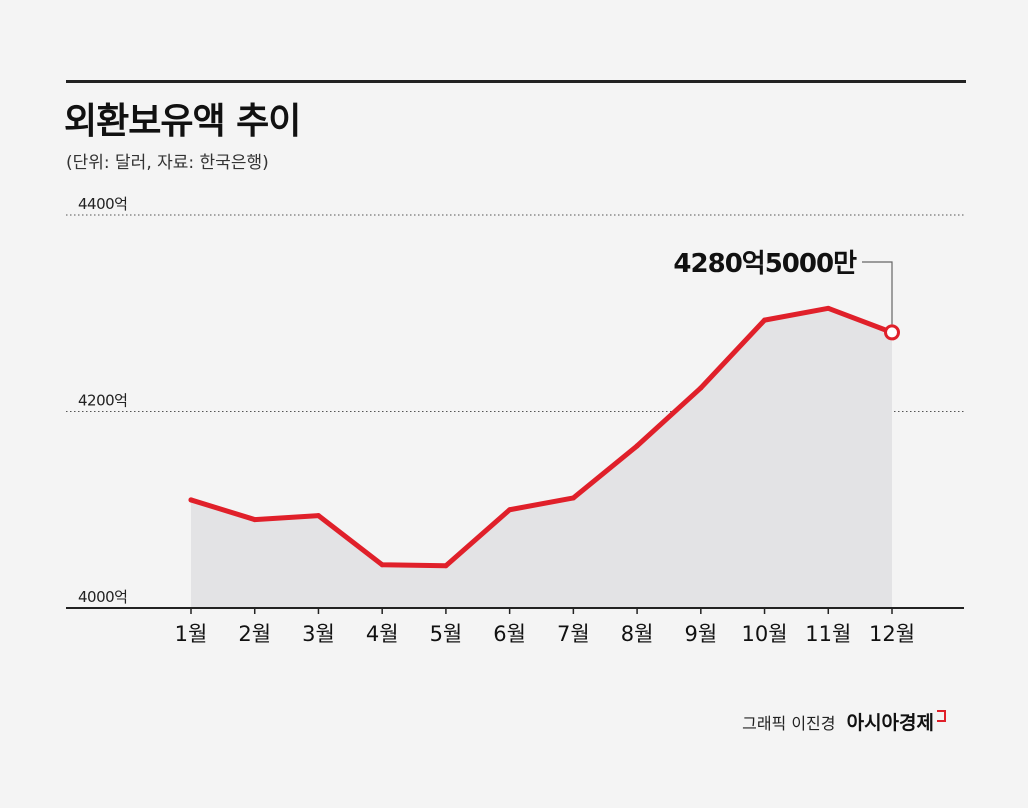  Describe the element at coordinates (318, 634) in the screenshot. I see `x-tick-label: 3월` at that location.